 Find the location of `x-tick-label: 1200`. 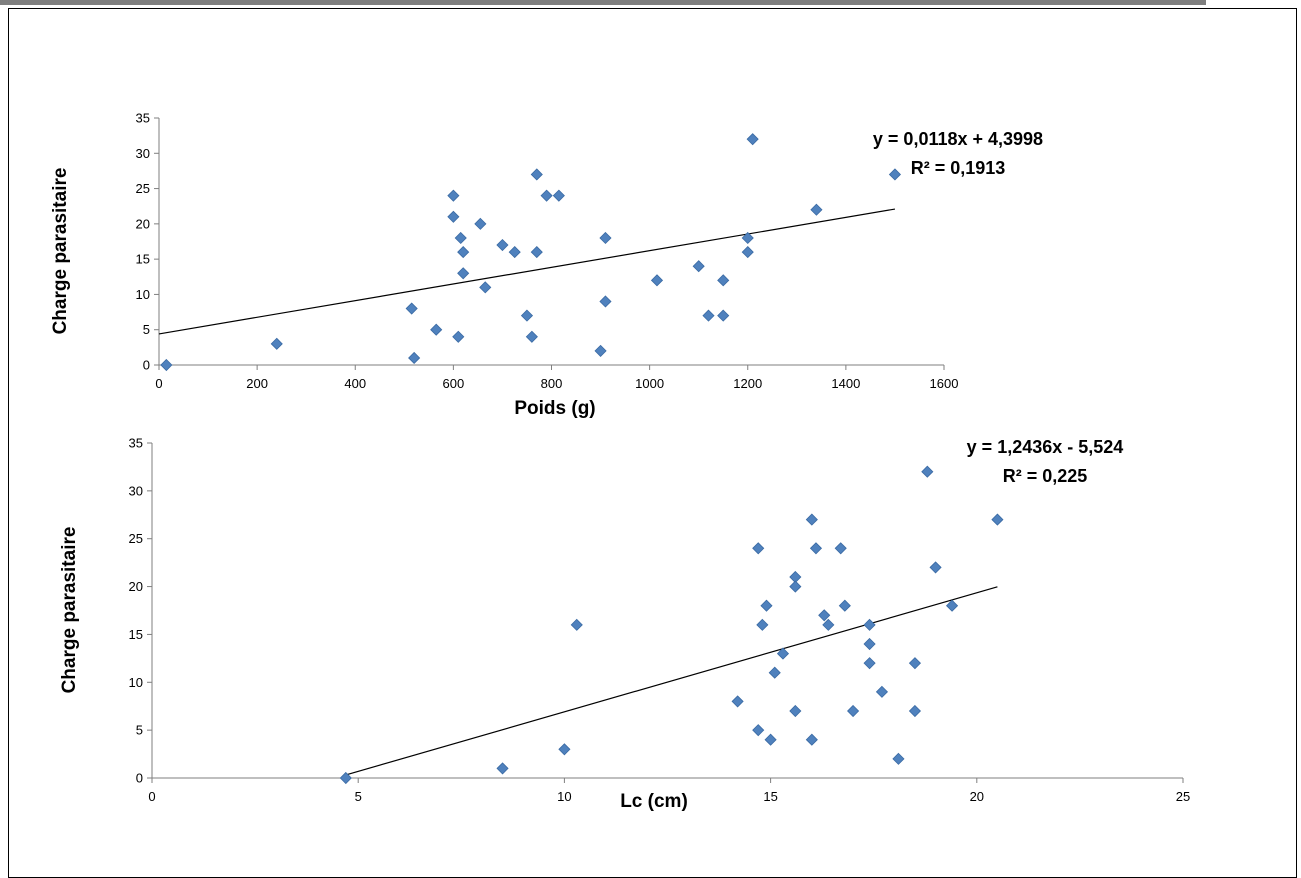

x-tick-label: 1200 is located at coordinates (747, 383).